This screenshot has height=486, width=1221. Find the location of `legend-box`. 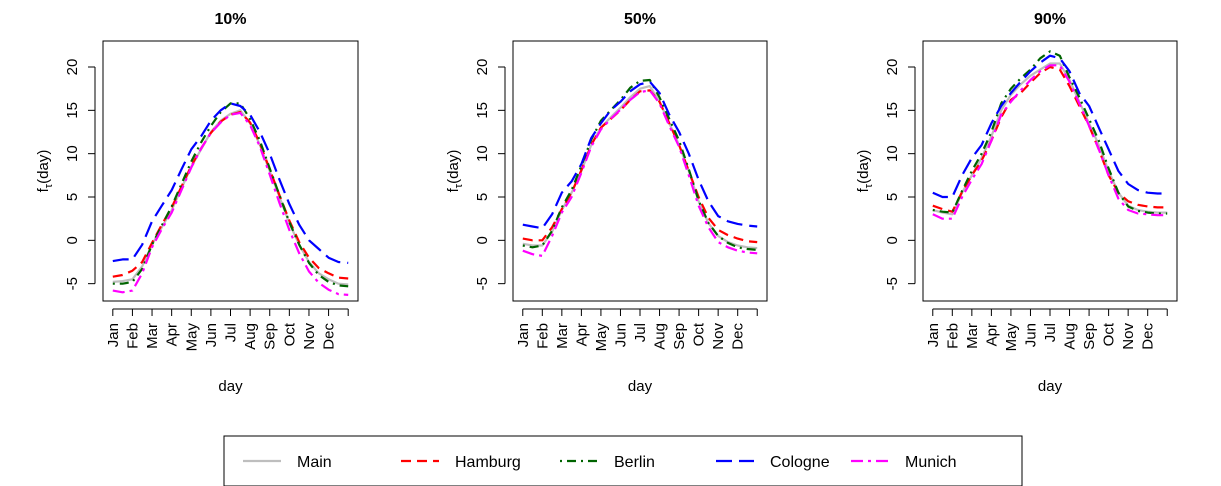

legend-box is located at coordinates (623, 460).